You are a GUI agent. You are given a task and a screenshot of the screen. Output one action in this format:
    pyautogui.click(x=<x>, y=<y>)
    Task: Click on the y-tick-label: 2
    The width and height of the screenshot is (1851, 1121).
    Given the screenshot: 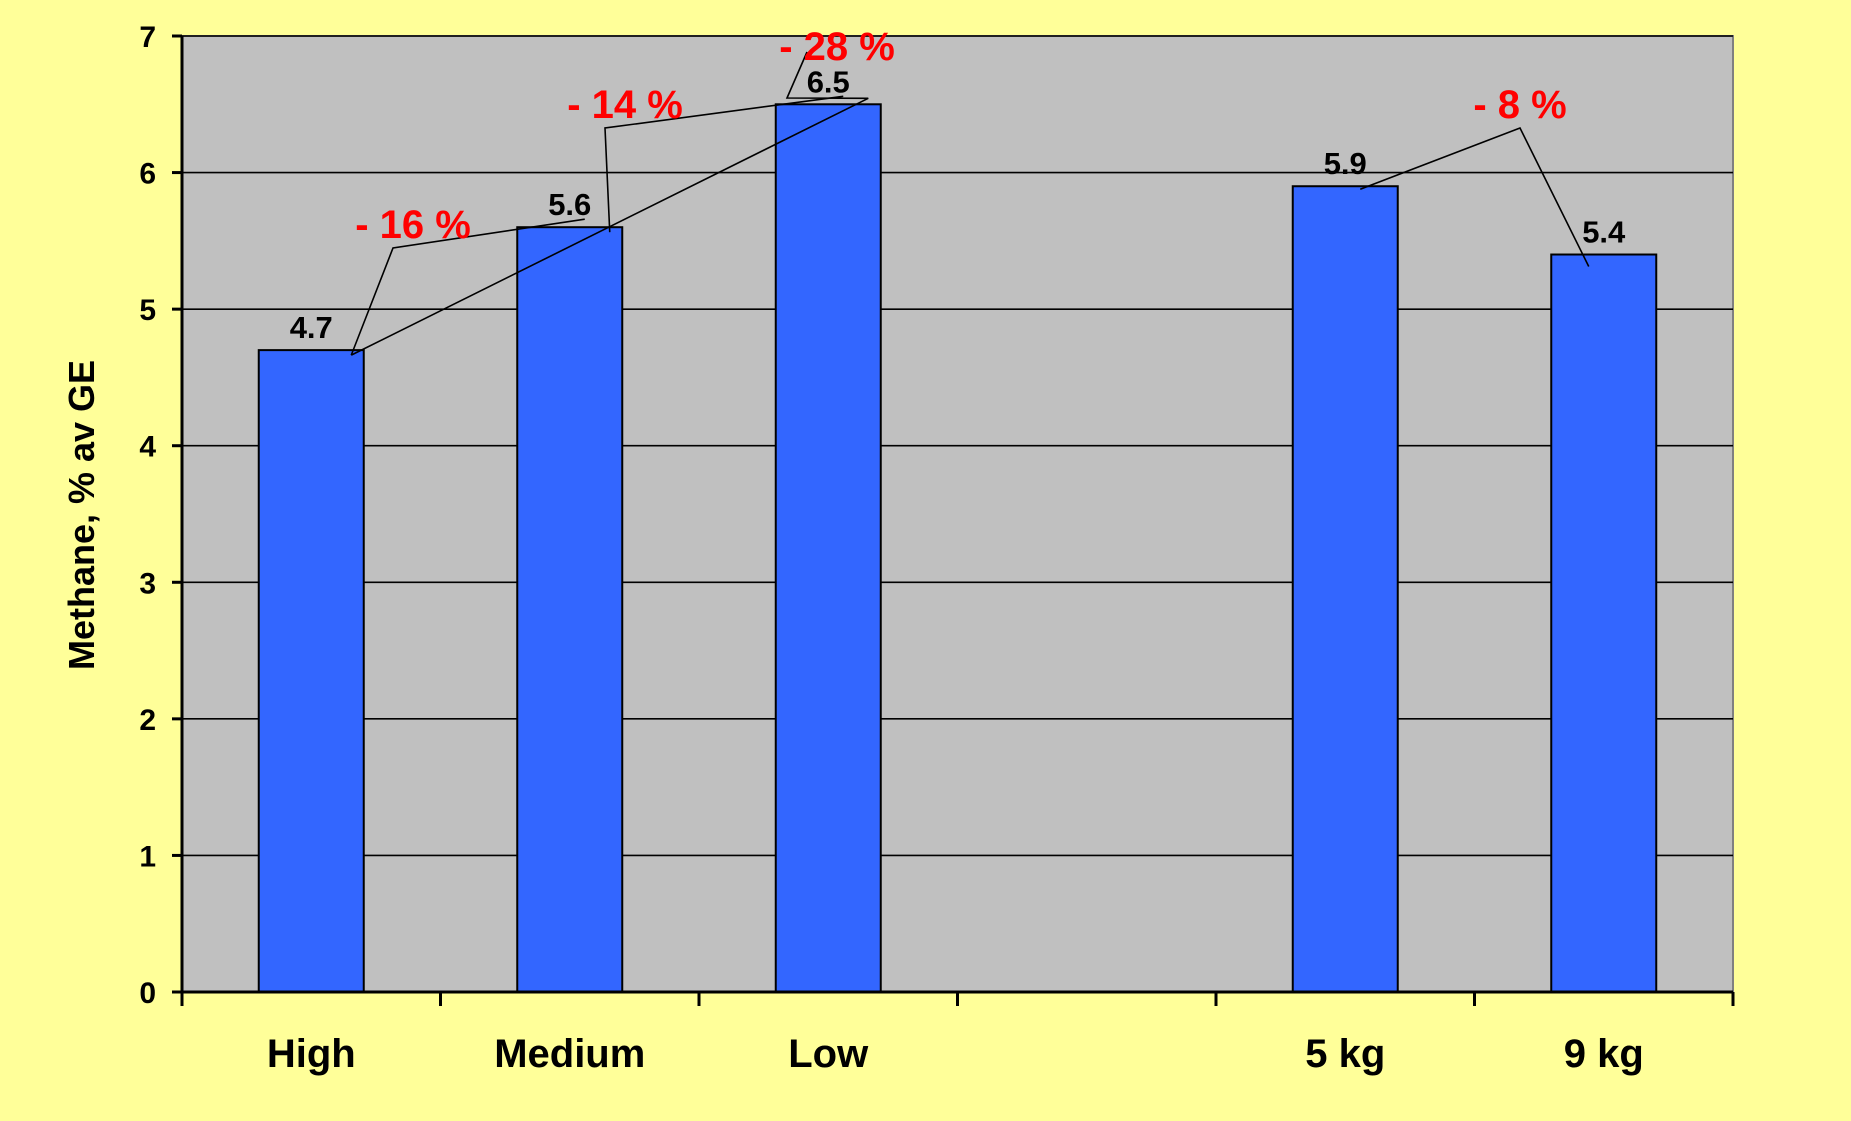 What is the action you would take?
    pyautogui.click(x=147, y=720)
    